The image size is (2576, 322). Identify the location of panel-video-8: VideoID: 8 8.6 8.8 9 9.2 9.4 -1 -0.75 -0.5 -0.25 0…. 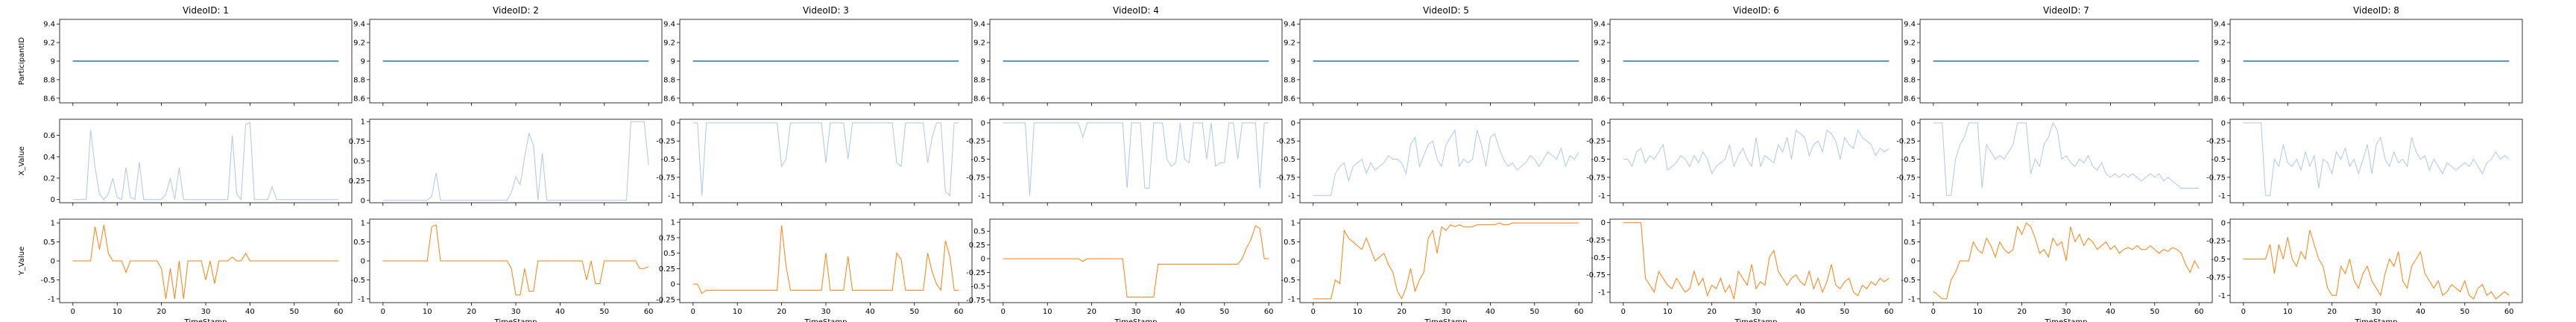
(2364, 163).